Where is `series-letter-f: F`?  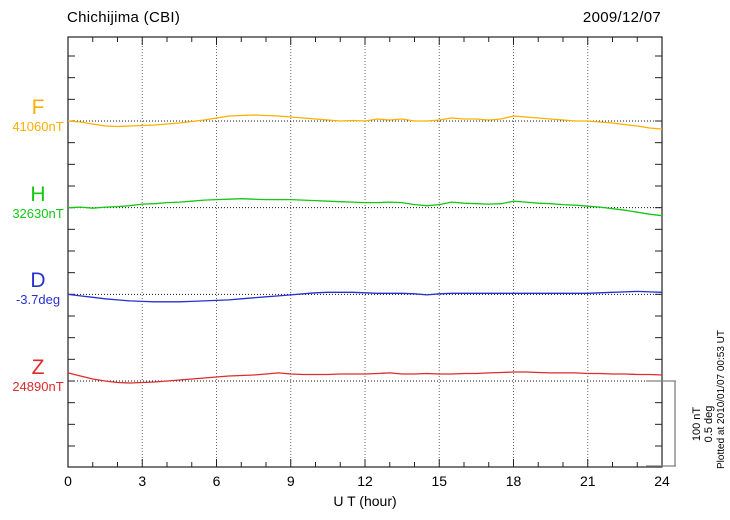 series-letter-f: F is located at coordinates (38, 107).